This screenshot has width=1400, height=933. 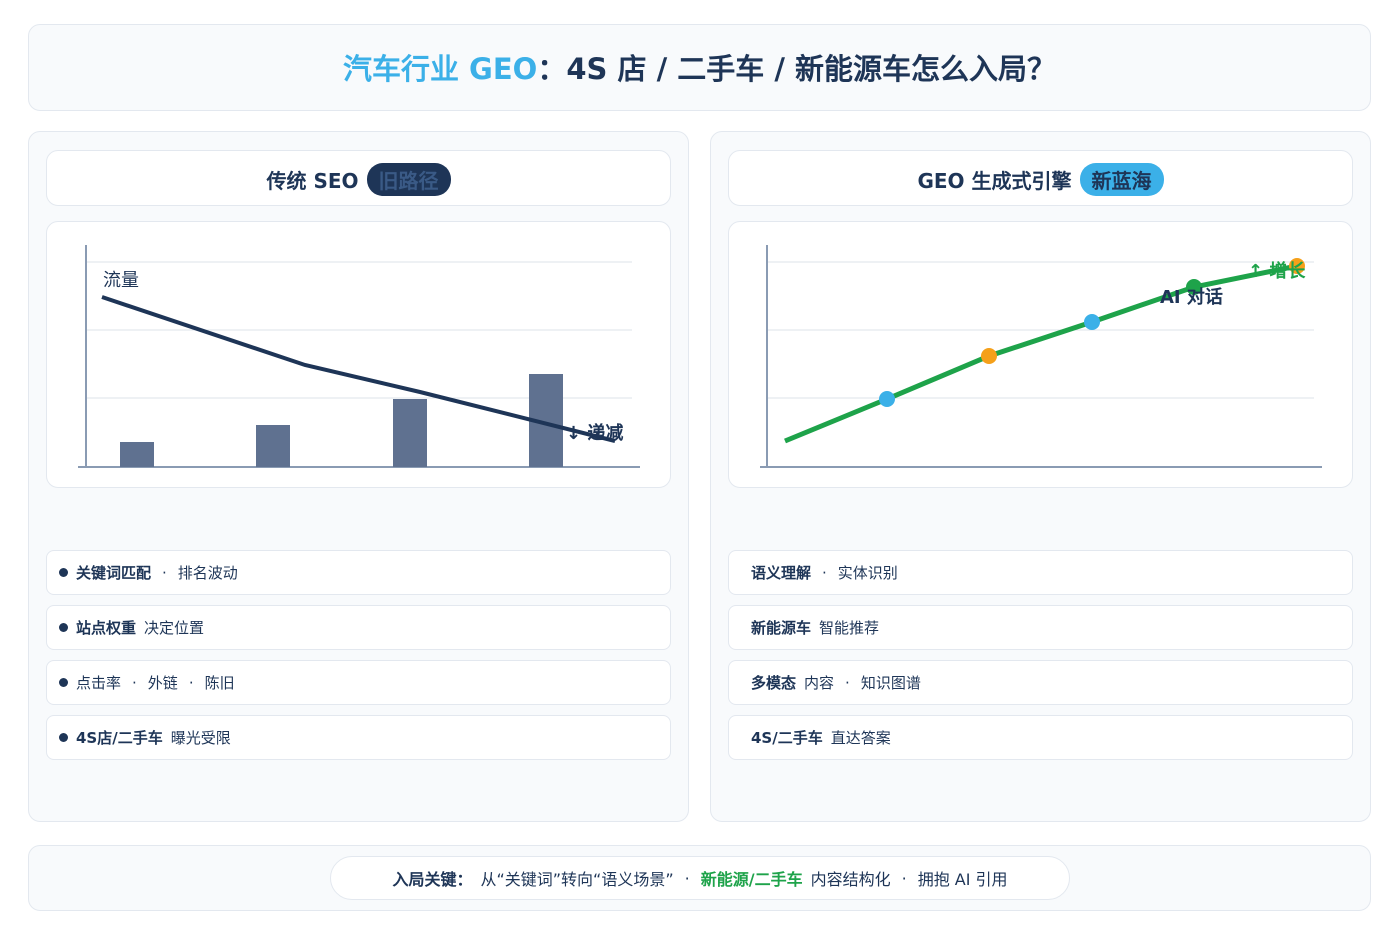 What do you see at coordinates (867, 573) in the screenshot?
I see `text-segment: 实体识别` at bounding box center [867, 573].